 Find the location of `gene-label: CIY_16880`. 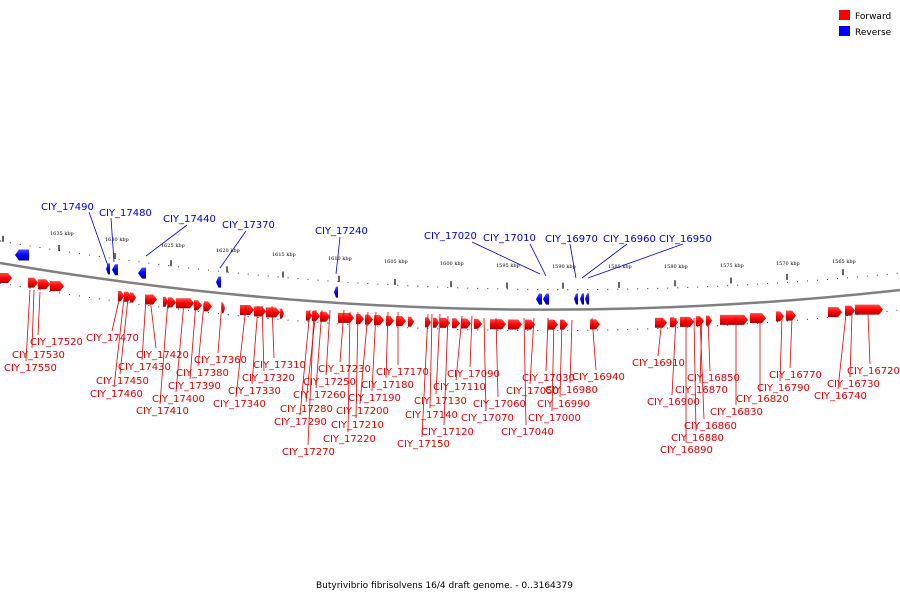

gene-label: CIY_16880 is located at coordinates (697, 438).